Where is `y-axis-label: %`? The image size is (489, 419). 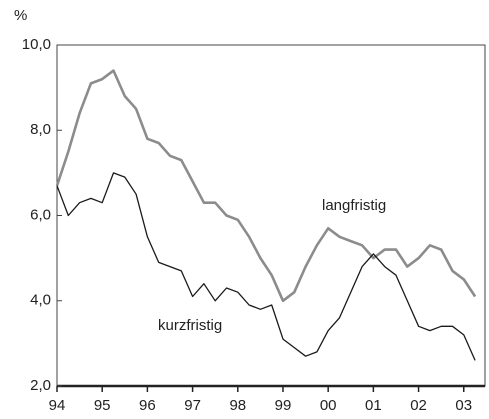 y-axis-label: % is located at coordinates (20, 15).